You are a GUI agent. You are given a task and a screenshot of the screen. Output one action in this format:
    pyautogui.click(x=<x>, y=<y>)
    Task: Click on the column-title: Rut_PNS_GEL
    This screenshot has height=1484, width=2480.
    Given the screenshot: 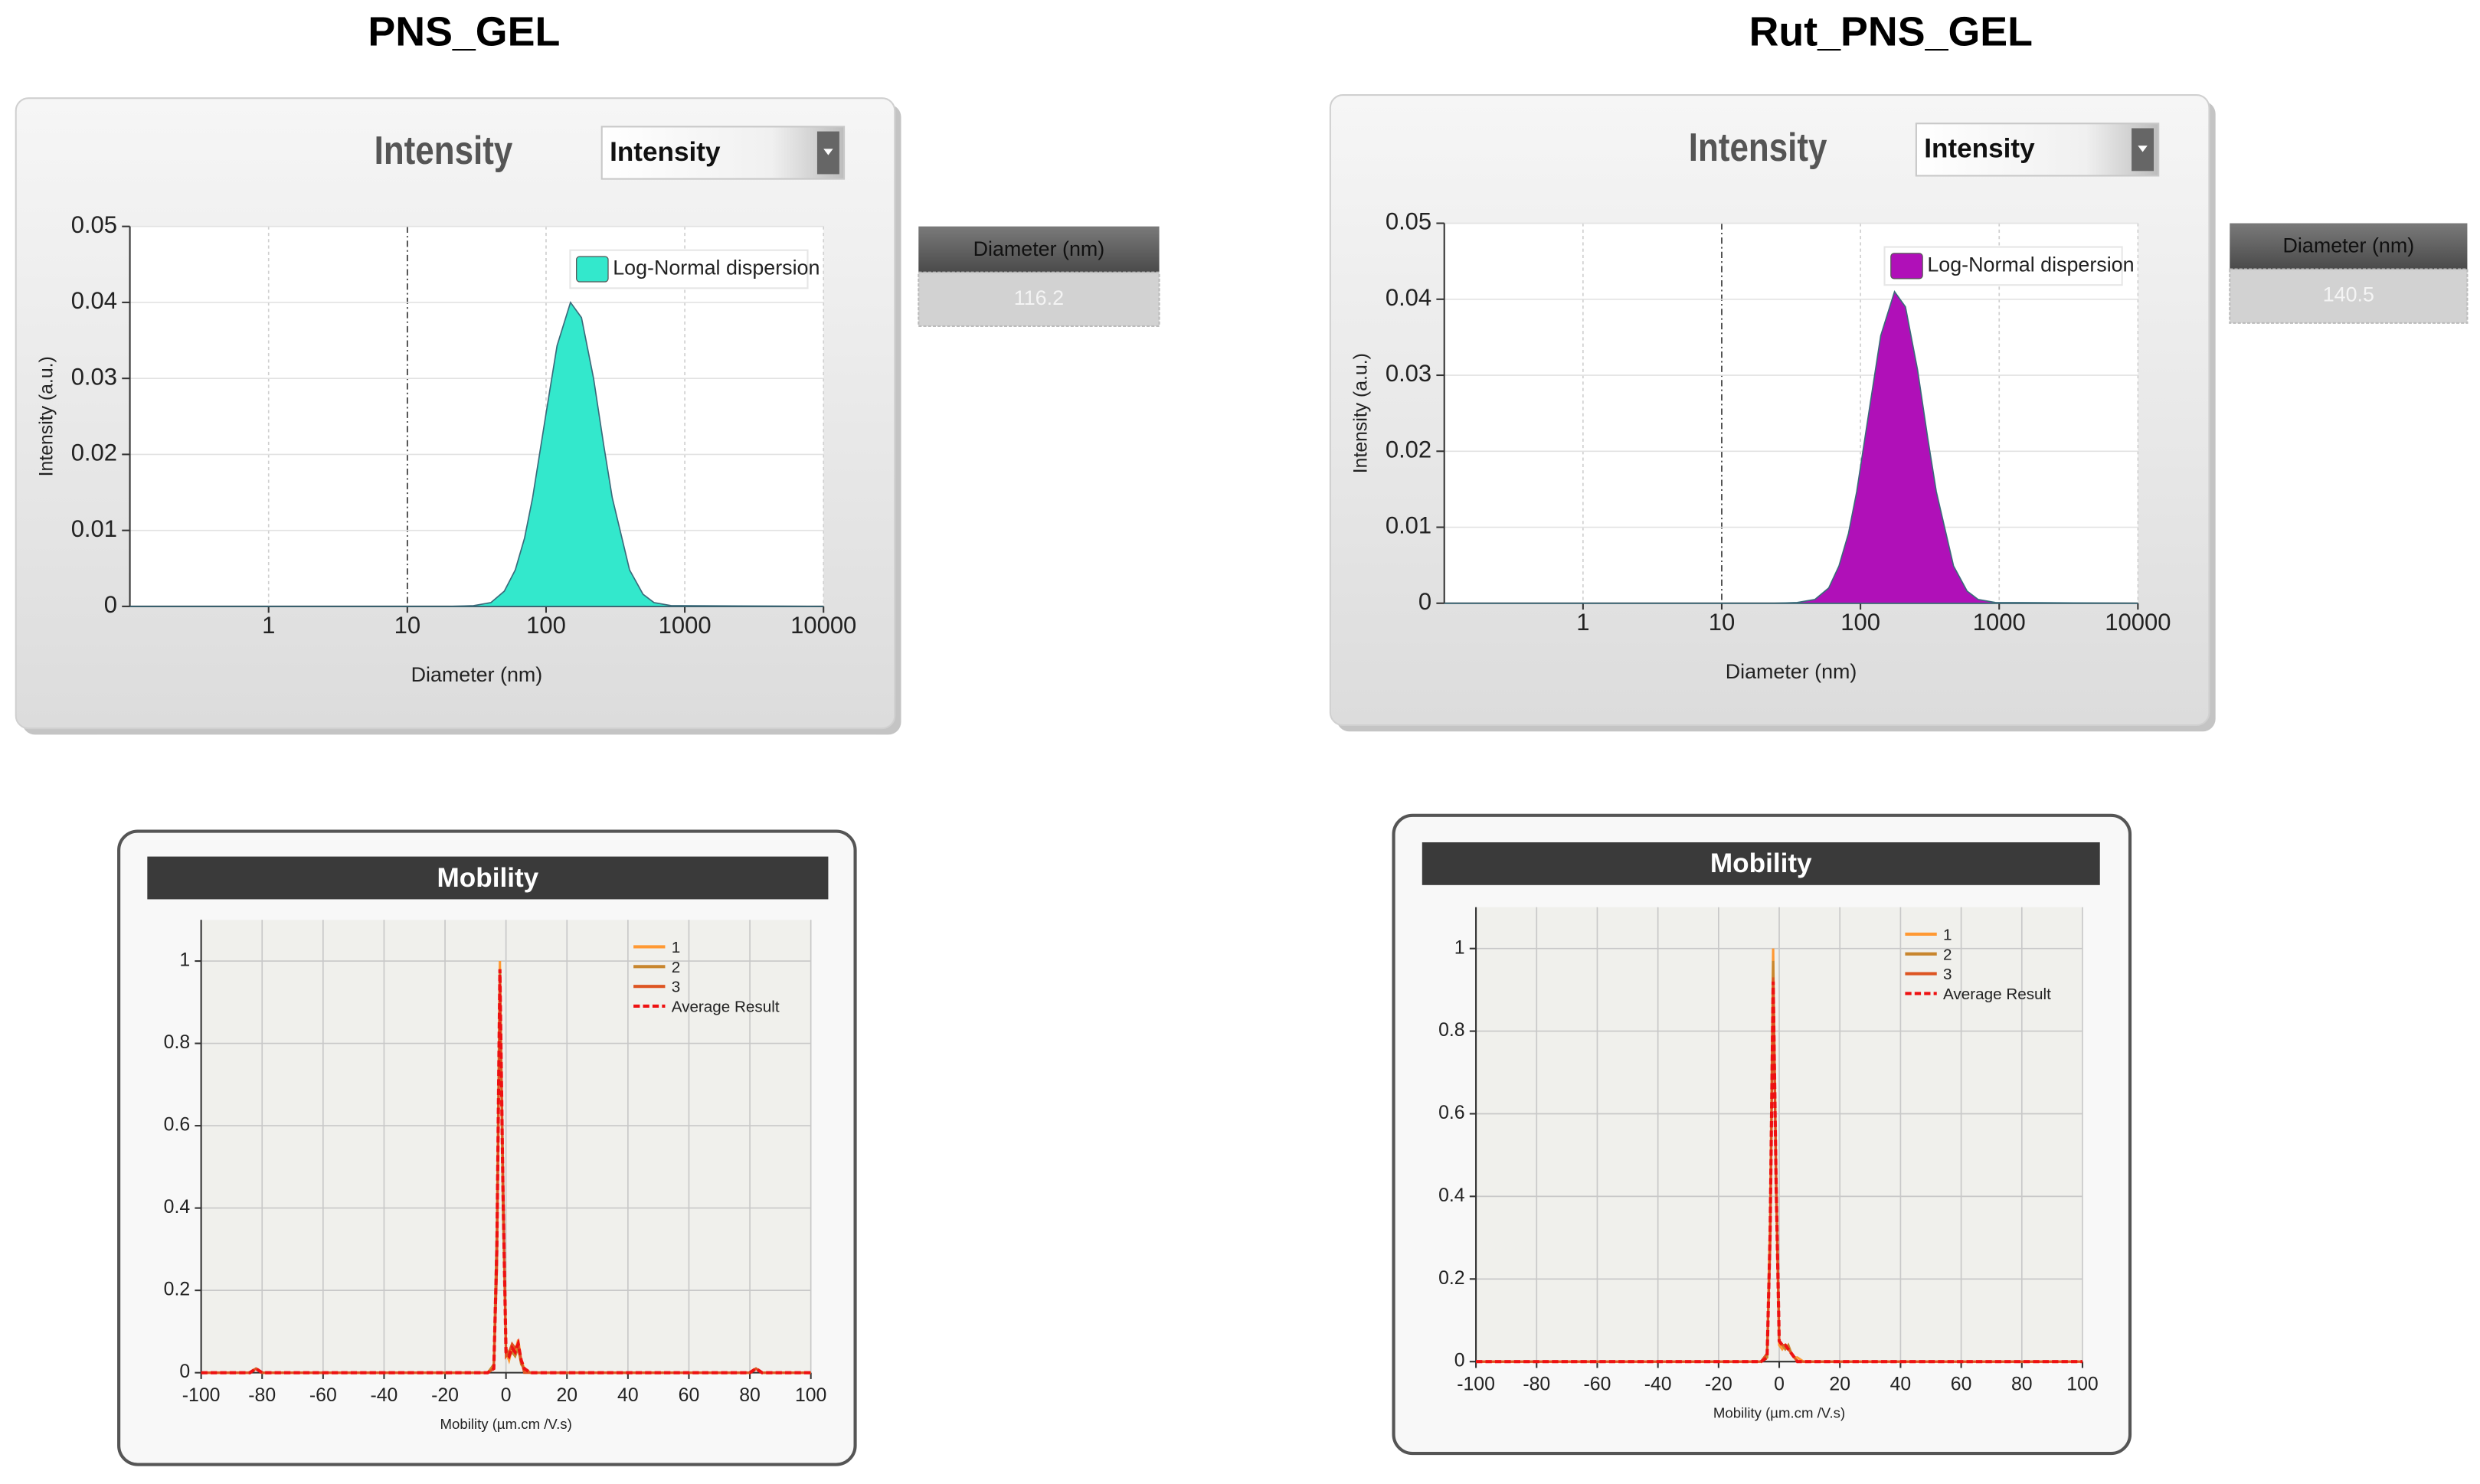 What is the action you would take?
    pyautogui.click(x=1891, y=32)
    